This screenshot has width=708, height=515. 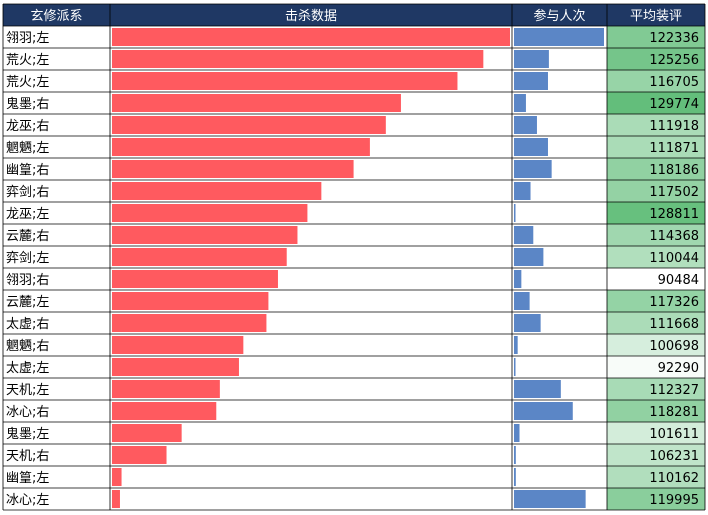 What do you see at coordinates (674, 236) in the screenshot?
I see `score-value: 114368` at bounding box center [674, 236].